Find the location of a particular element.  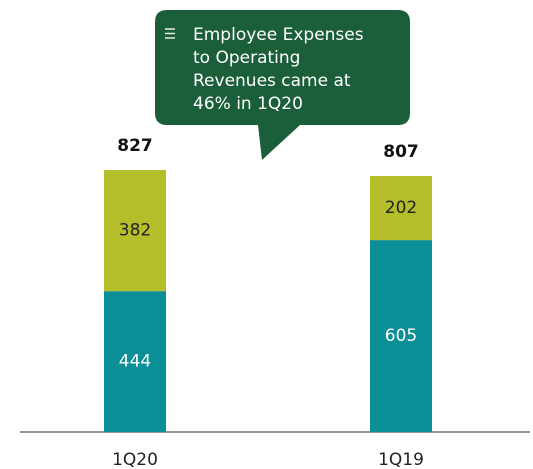

x-tick-label: 1Q20 is located at coordinates (135, 459).